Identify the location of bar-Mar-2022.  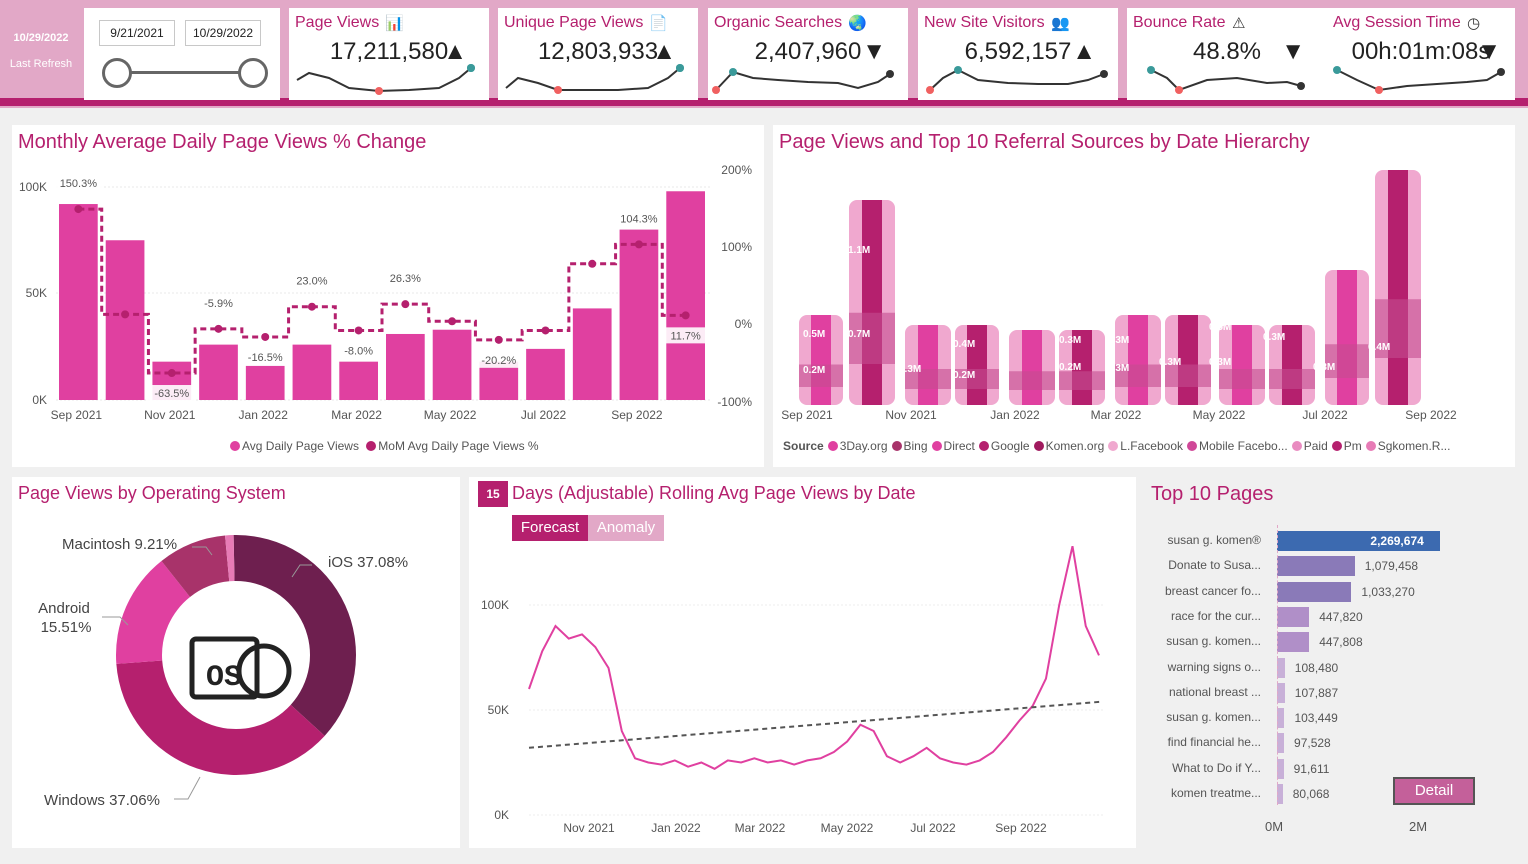
(358, 380).